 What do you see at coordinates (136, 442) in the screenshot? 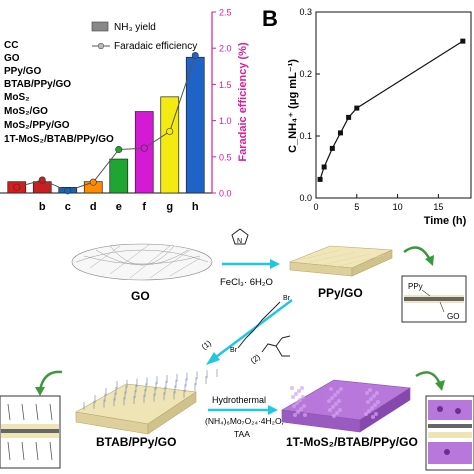
I see `btab-ppy-go-label: BTAB/PPy/GO` at bounding box center [136, 442].